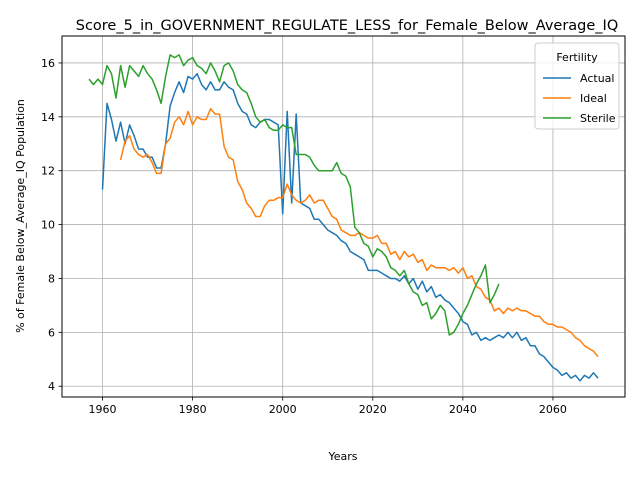 This screenshot has width=640, height=480. What do you see at coordinates (48, 225) in the screenshot?
I see `y-tick-label: 10` at bounding box center [48, 225].